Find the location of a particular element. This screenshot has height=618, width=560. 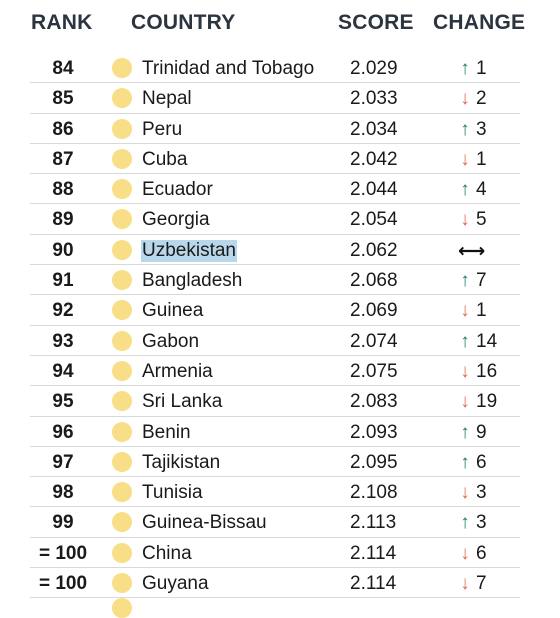

change-column-header: CHANGE is located at coordinates (479, 22).